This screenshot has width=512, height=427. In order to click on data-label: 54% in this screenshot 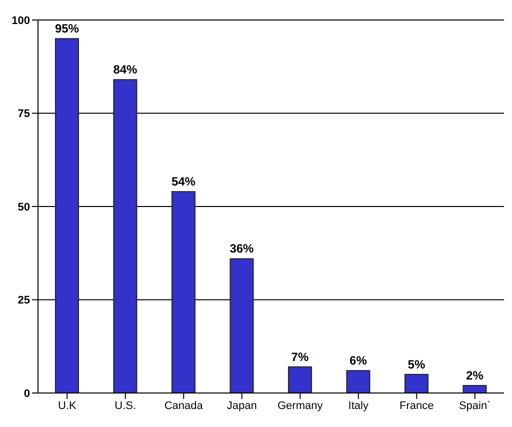, I will do `click(183, 181)`.